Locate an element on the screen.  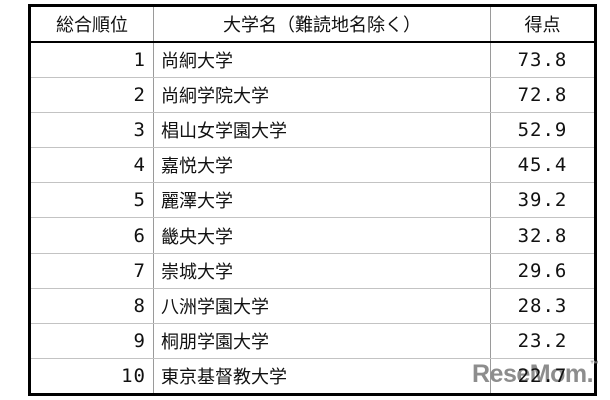
university-name-cell: 畿央大学 is located at coordinates (322, 235).